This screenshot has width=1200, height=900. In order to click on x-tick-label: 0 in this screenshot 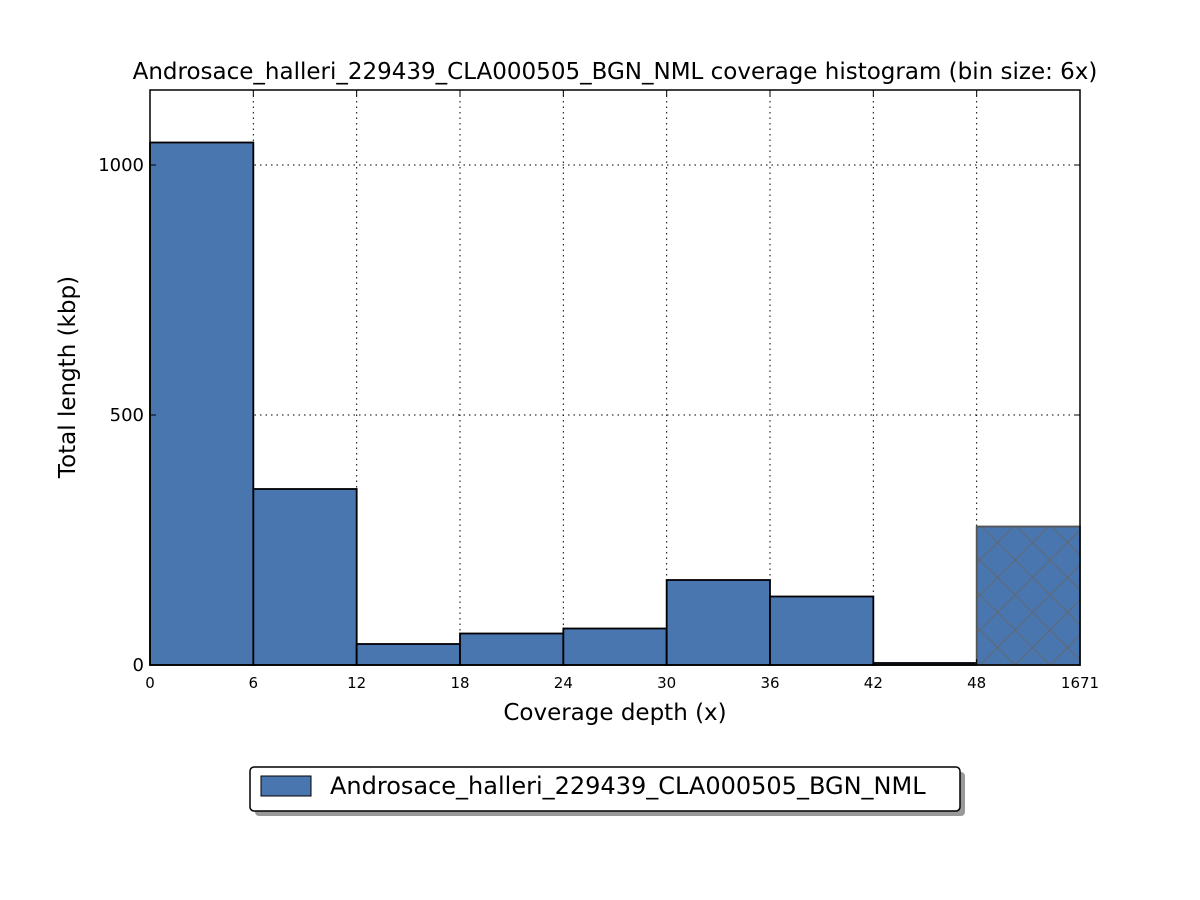, I will do `click(150, 683)`.